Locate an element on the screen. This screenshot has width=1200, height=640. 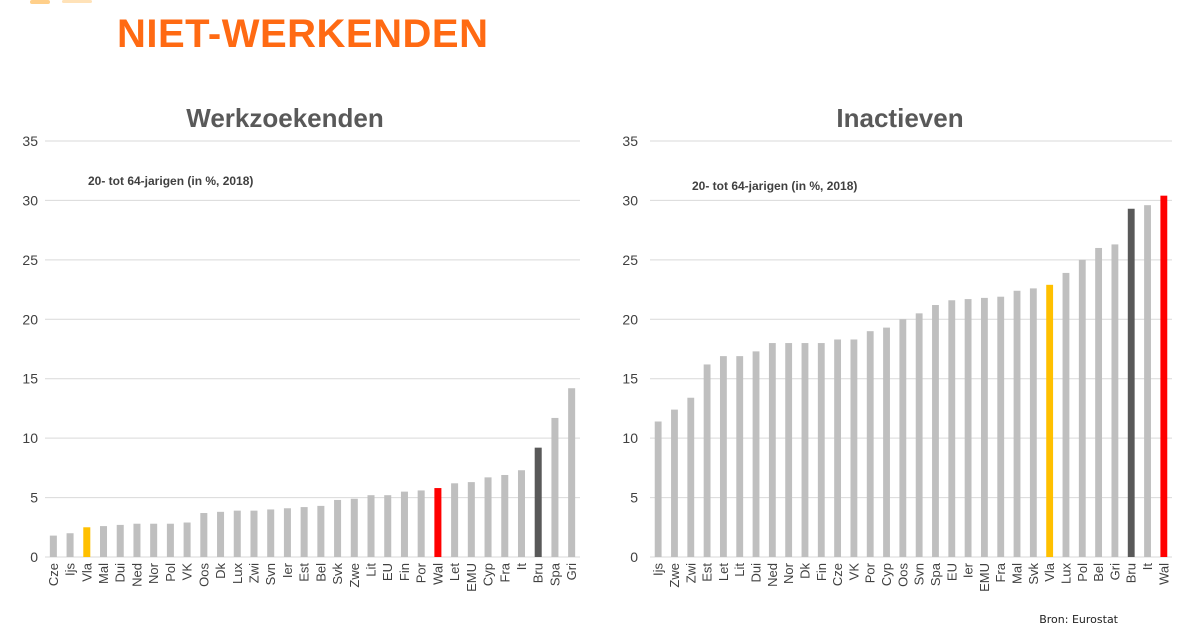
bar-it is located at coordinates (521, 513).